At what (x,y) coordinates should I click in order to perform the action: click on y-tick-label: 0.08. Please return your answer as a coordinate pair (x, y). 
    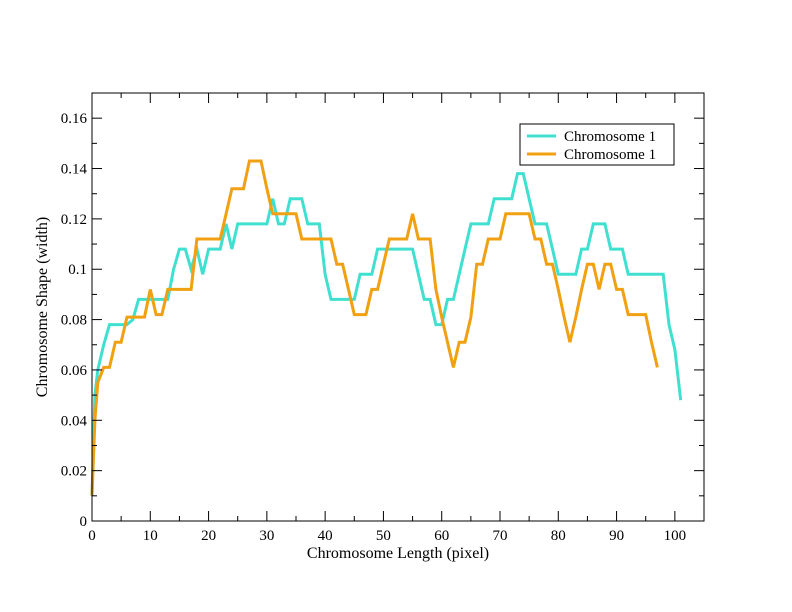
    Looking at the image, I should click on (74, 321).